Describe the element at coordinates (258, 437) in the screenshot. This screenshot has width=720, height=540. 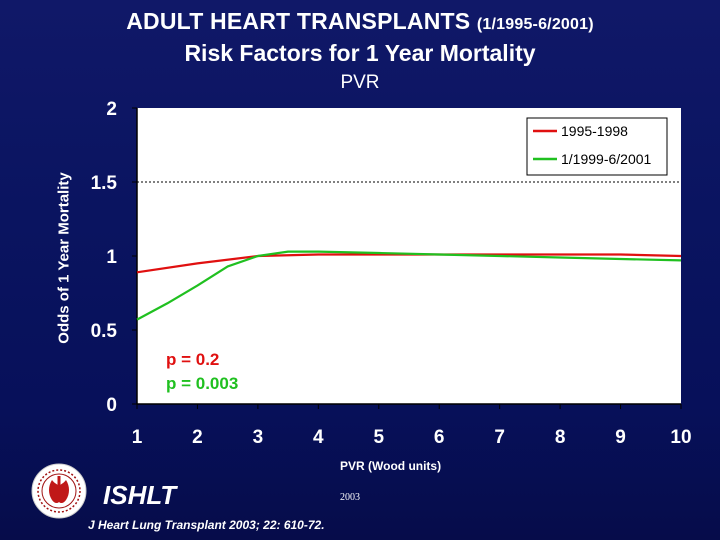
I see `x-tick-label: 3` at that location.